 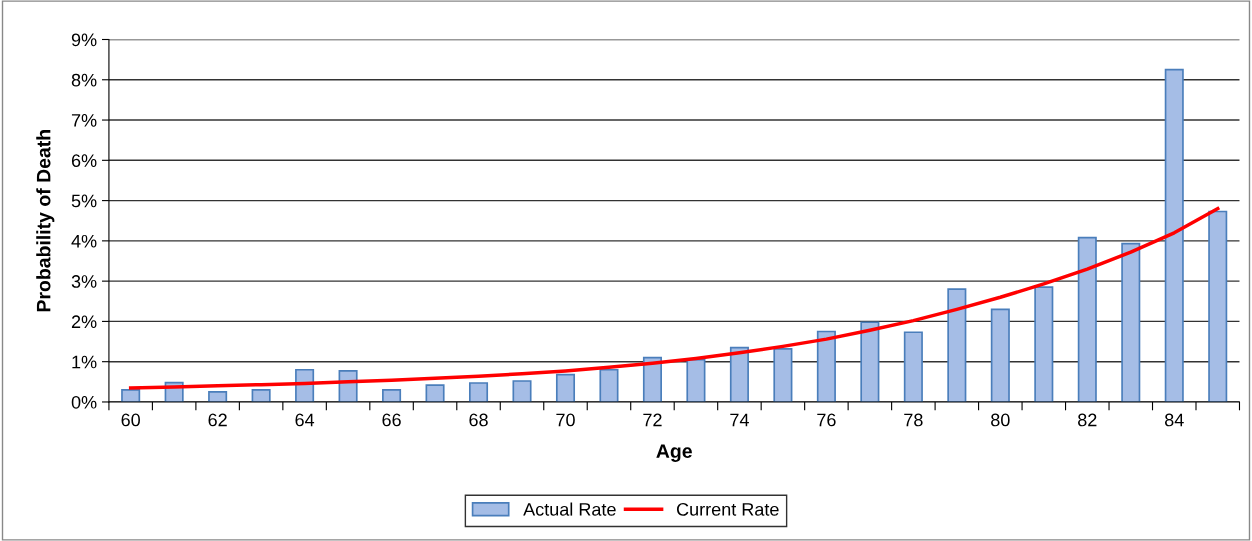 I want to click on y-tick-label: 1%, so click(x=84, y=362).